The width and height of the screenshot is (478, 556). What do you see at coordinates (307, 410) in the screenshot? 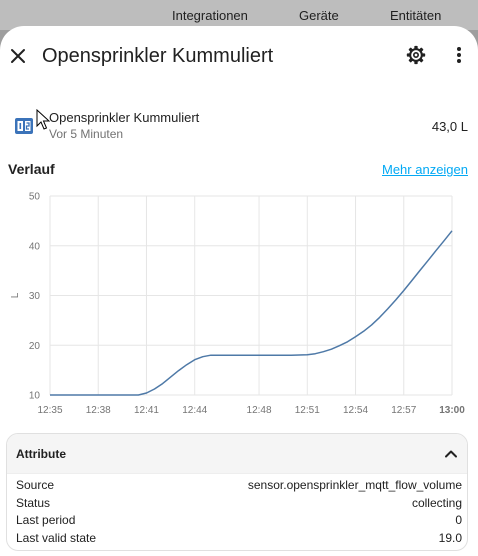
I see `x-tick-label: 12:51` at bounding box center [307, 410].